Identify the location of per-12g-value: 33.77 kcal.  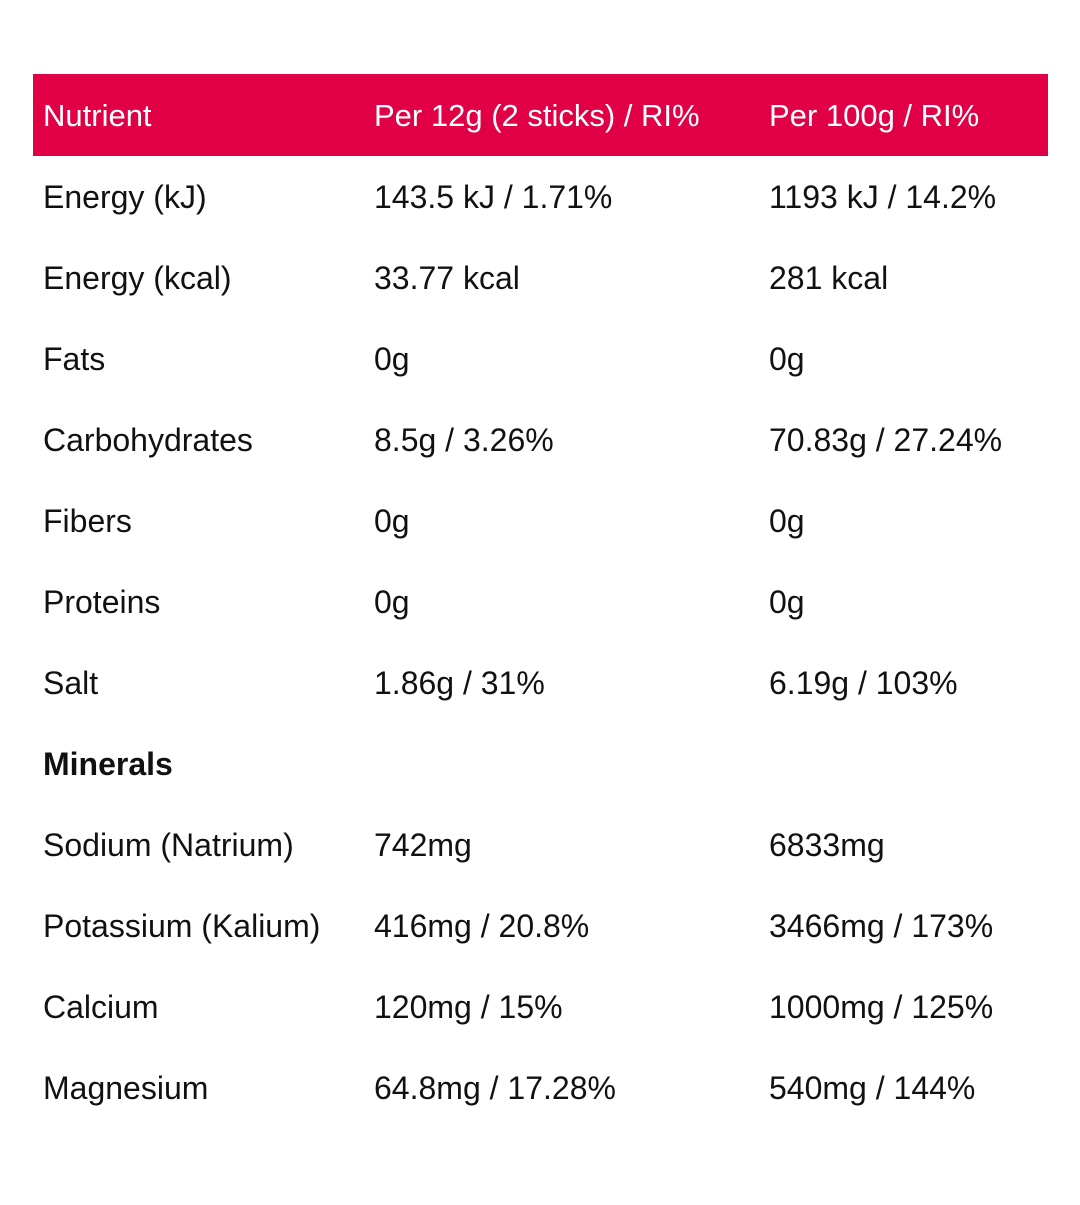
(447, 277).